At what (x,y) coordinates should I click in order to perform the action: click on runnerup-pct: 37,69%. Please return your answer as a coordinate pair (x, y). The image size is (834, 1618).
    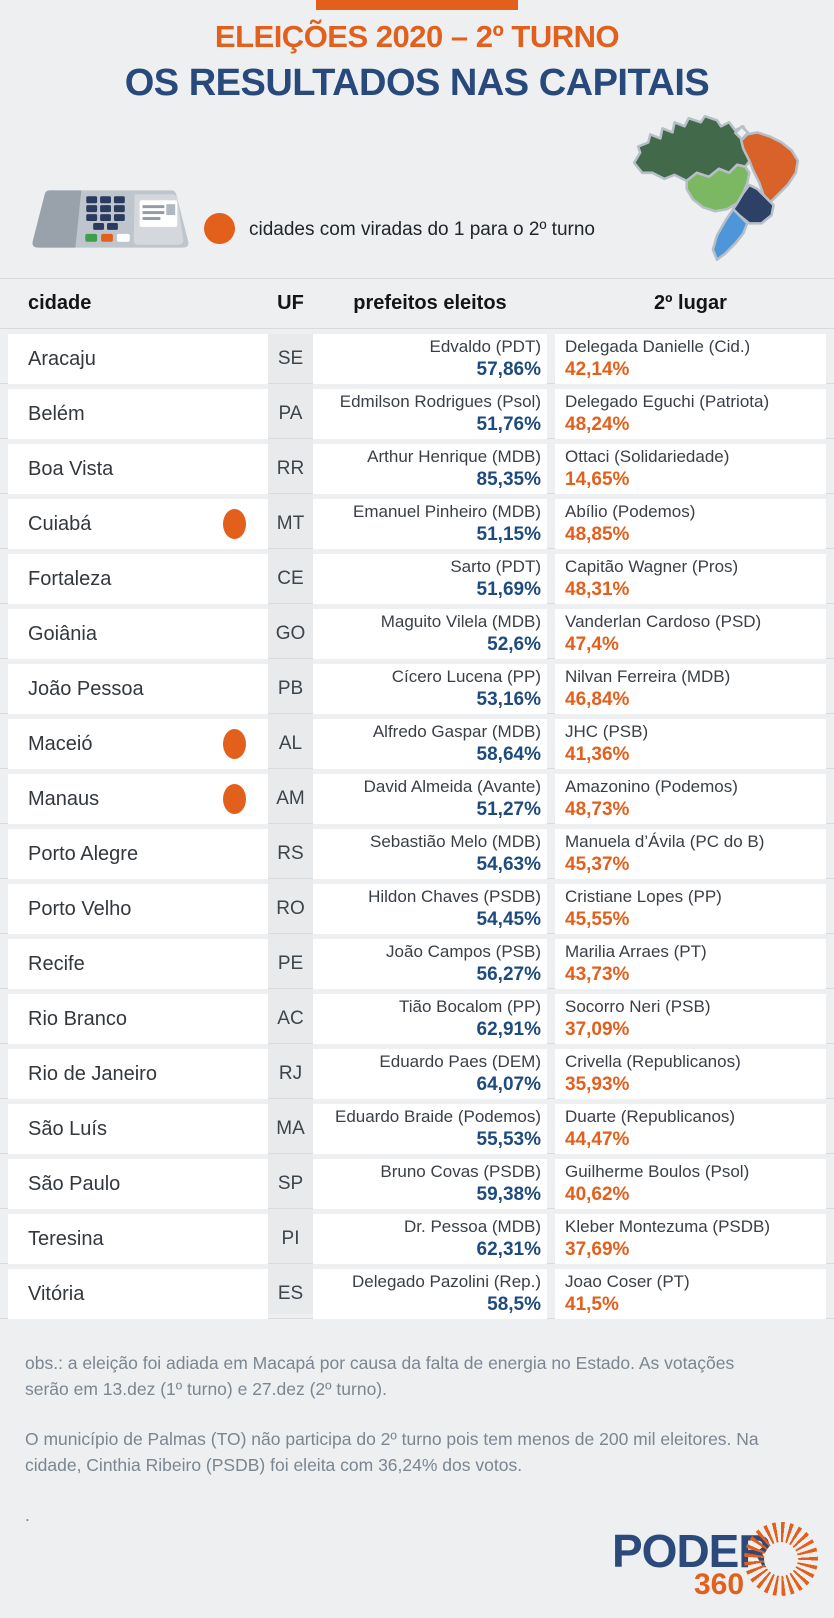
    Looking at the image, I should click on (597, 1249).